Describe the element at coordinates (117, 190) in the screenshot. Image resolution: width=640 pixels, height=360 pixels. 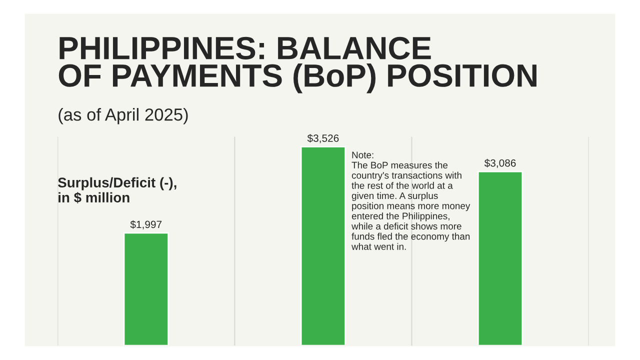
I see `y-axis-title: Surplus/Deficit (-), in $ million` at that location.